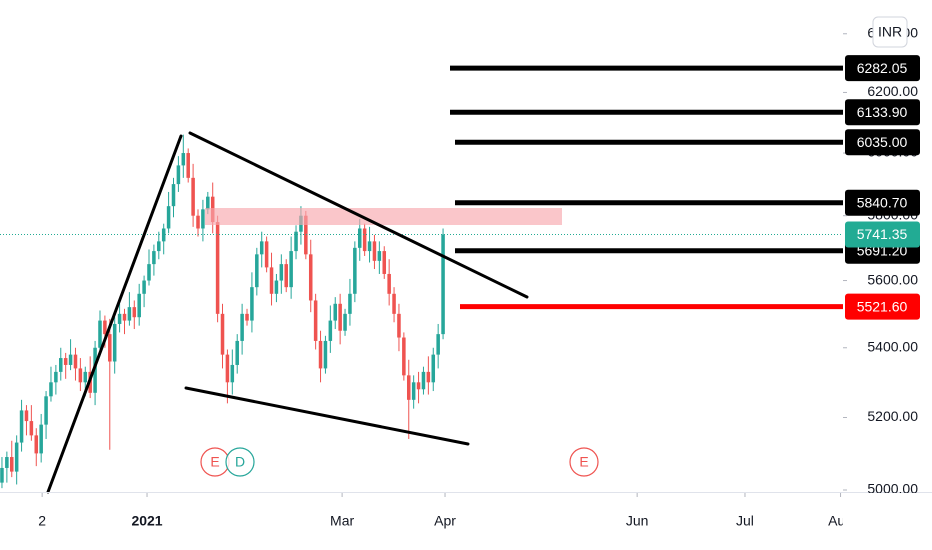 The image size is (932, 550). I want to click on event-marker, so click(584, 462).